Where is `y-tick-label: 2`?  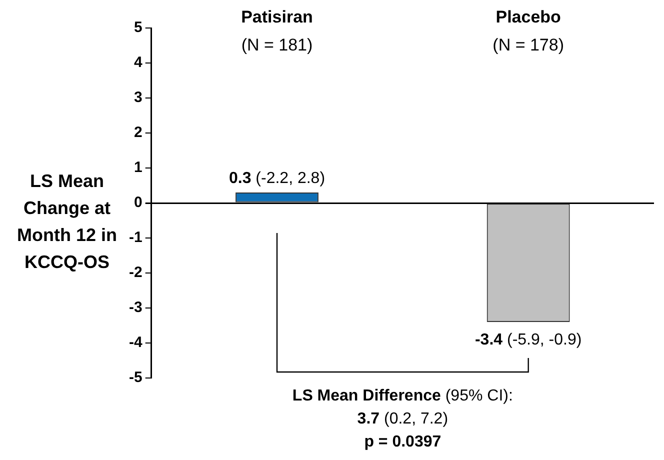
y-tick-label: 2 is located at coordinates (138, 133).